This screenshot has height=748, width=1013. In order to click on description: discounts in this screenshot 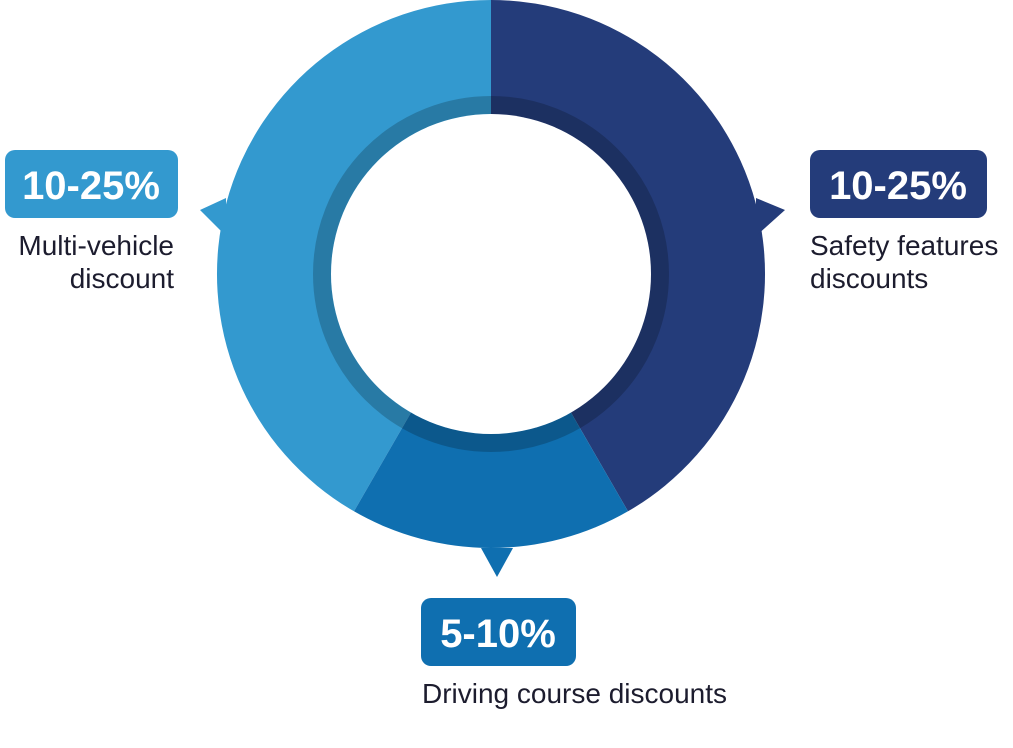, I will do `click(869, 278)`.